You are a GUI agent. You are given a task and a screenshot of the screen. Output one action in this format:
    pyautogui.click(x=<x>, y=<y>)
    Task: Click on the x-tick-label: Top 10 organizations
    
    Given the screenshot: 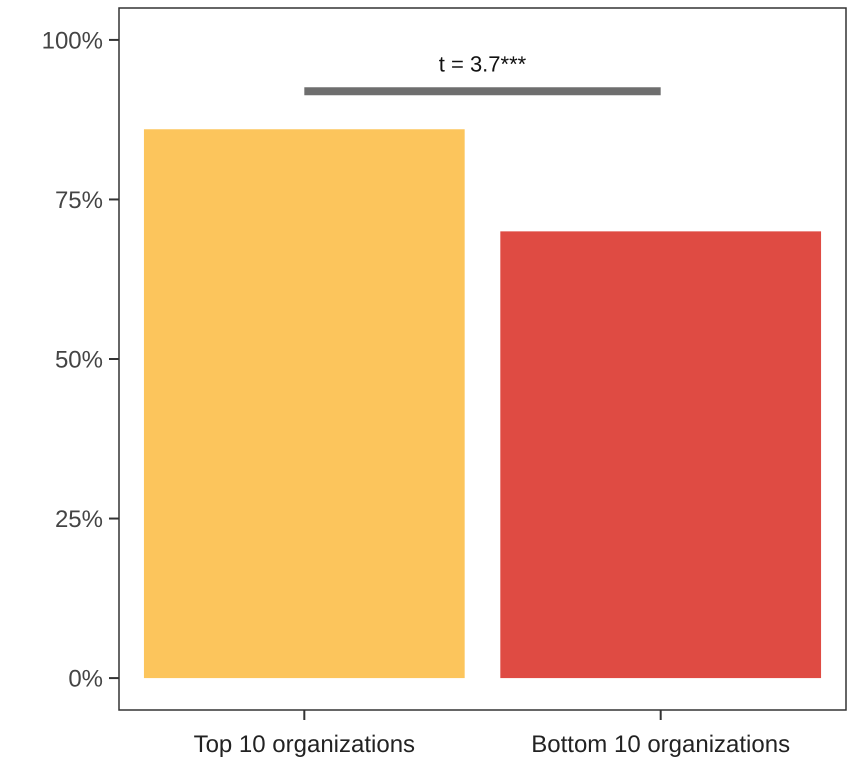 What is the action you would take?
    pyautogui.click(x=305, y=744)
    